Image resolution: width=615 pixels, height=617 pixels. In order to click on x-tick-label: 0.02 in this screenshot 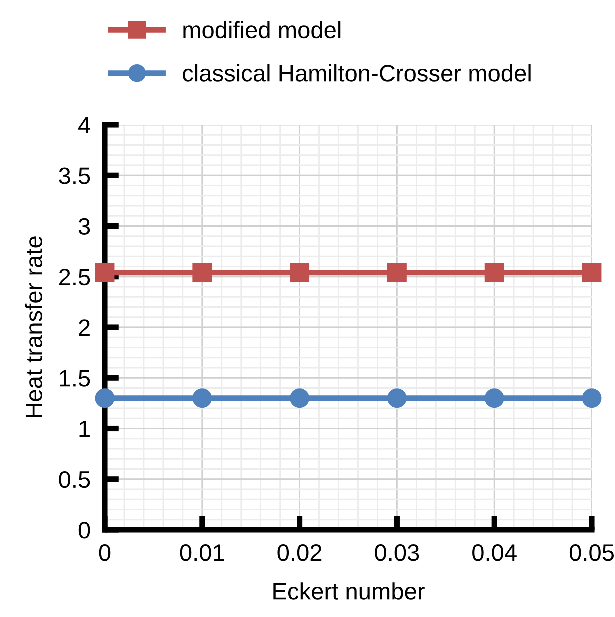, I will do `click(300, 553)`.